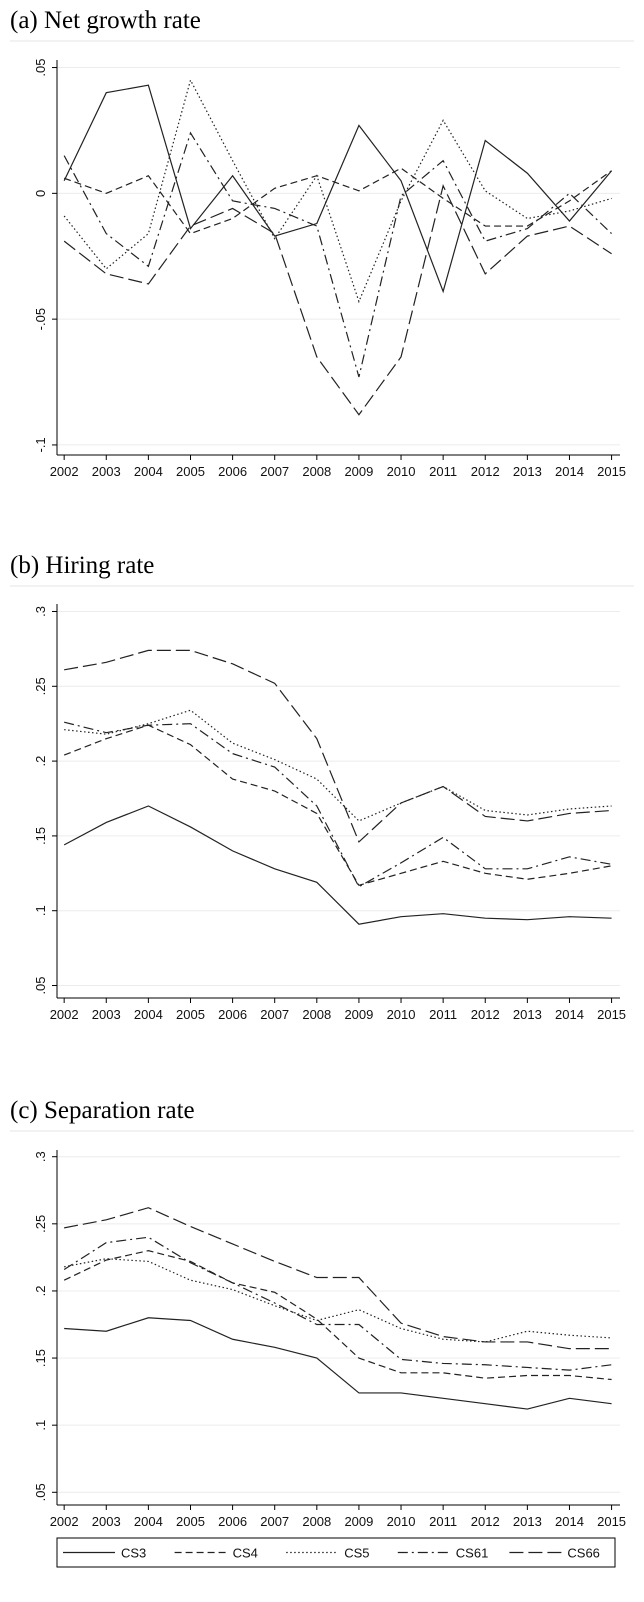 This screenshot has height=1602, width=644. What do you see at coordinates (245, 1553) in the screenshot?
I see `legend-label: CS4` at bounding box center [245, 1553].